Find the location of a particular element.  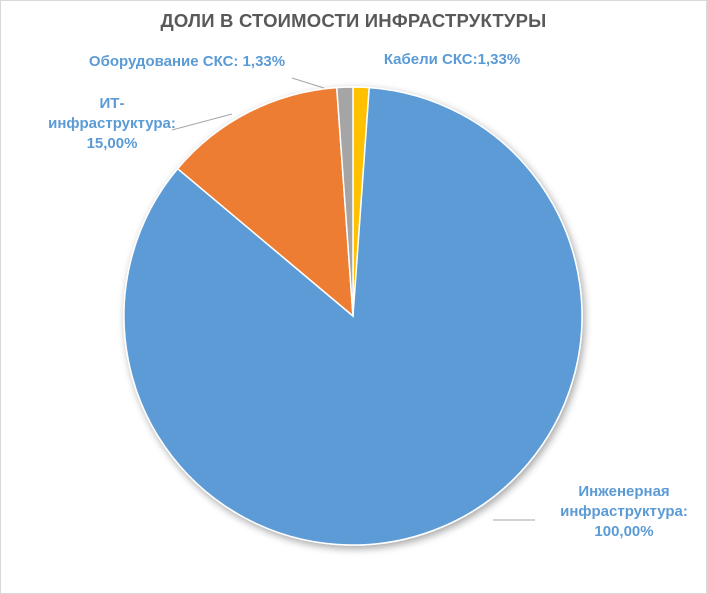

data-label-line: Кабели СКС:1,33% is located at coordinates (452, 59).